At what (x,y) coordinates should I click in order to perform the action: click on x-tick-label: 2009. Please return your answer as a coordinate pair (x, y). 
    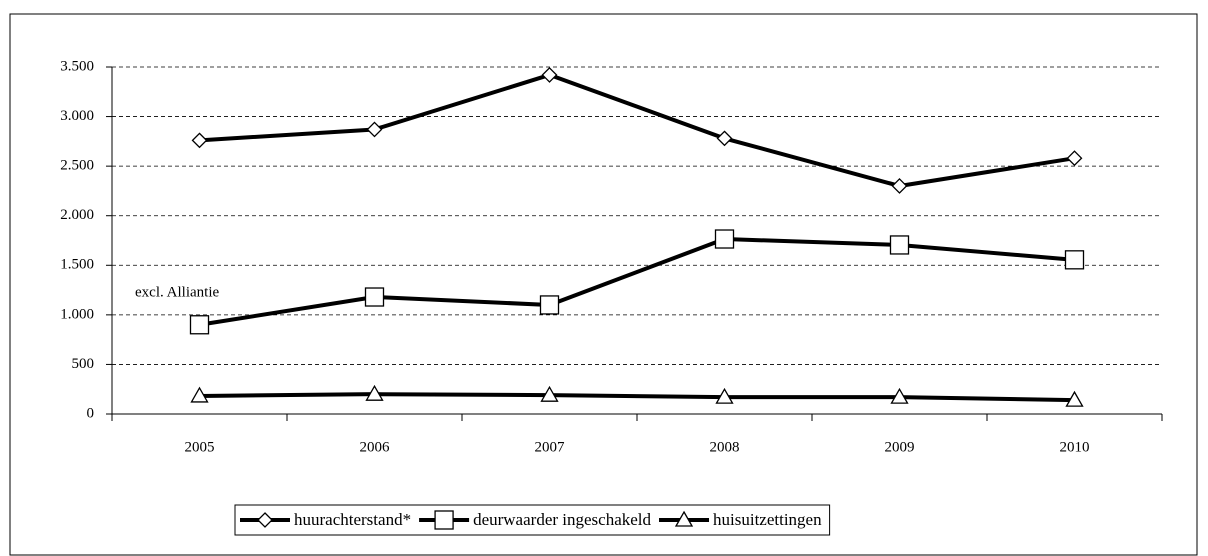
    Looking at the image, I should click on (900, 447).